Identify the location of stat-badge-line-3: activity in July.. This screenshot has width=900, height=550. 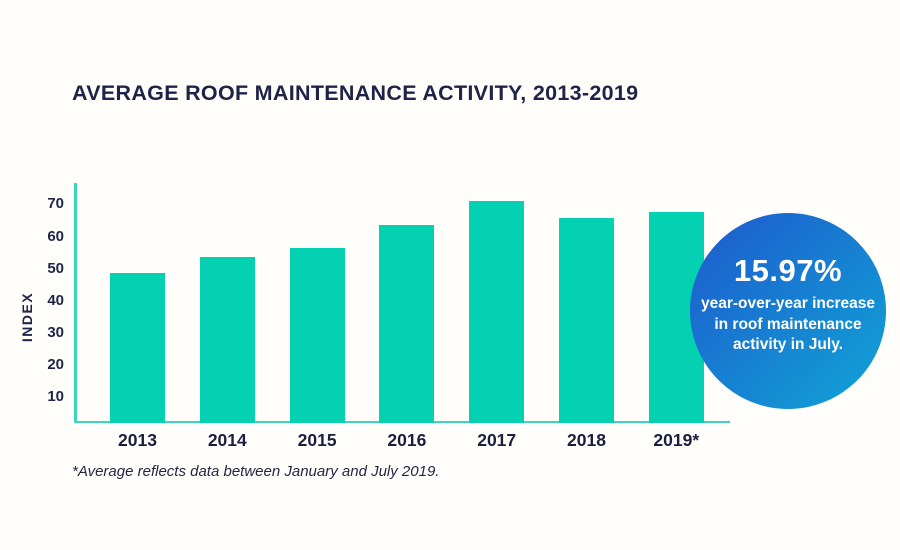
(788, 344).